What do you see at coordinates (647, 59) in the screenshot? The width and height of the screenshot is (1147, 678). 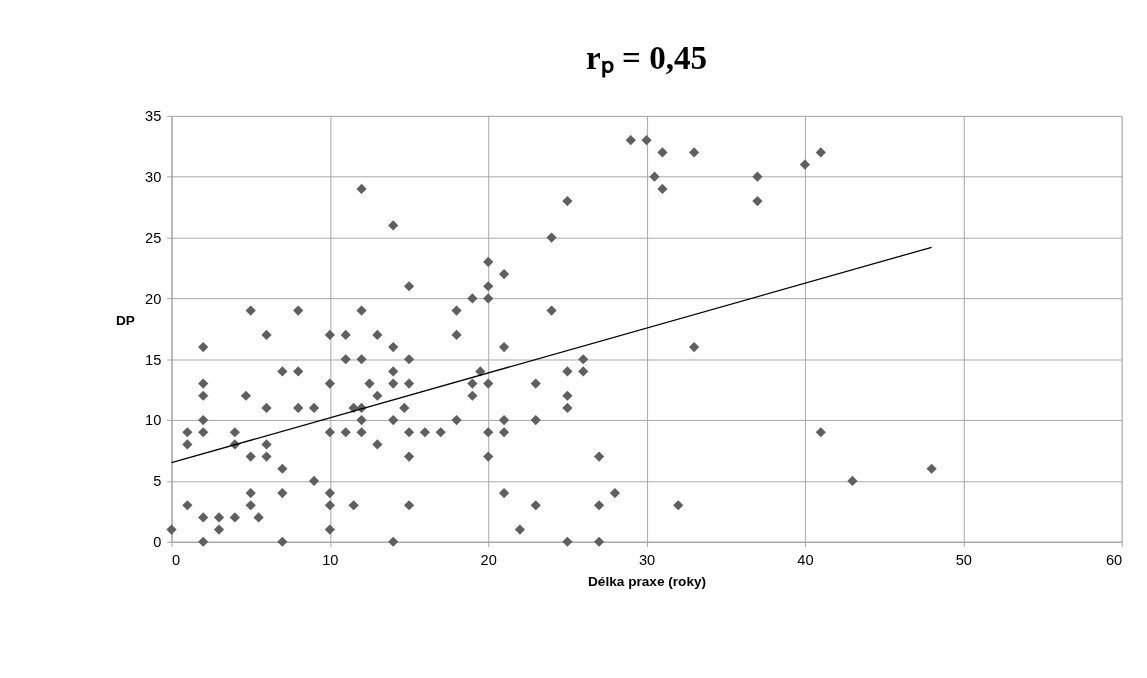 I see `chart-title: rₚ = 0,45` at bounding box center [647, 59].